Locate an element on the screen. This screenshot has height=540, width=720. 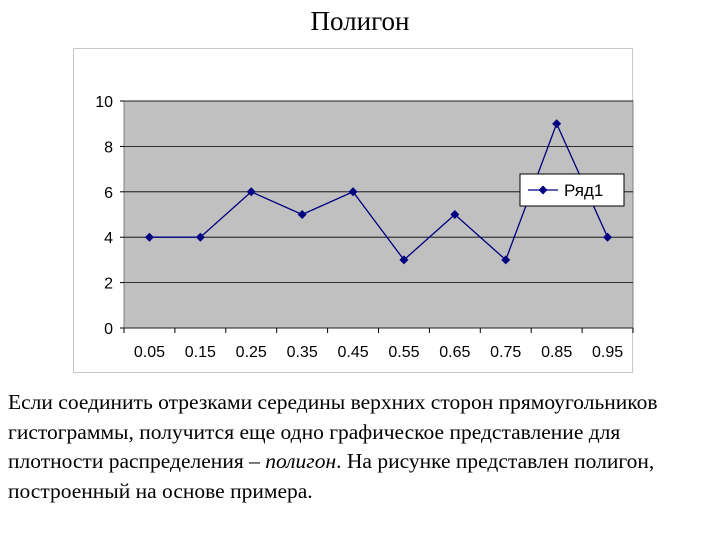
x-tick-label: 0.05 is located at coordinates (149, 352).